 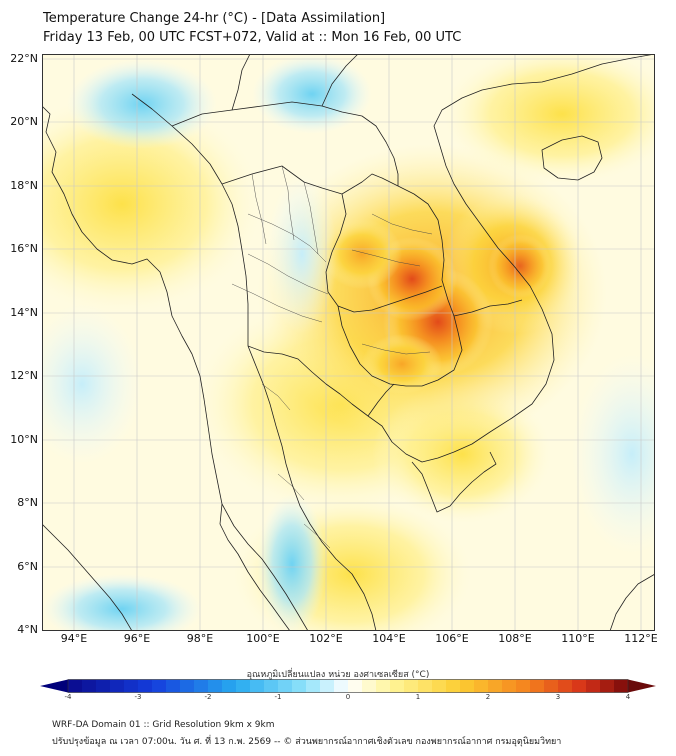 What do you see at coordinates (54, 686) in the screenshot?
I see `colorbar-min-arrow` at bounding box center [54, 686].